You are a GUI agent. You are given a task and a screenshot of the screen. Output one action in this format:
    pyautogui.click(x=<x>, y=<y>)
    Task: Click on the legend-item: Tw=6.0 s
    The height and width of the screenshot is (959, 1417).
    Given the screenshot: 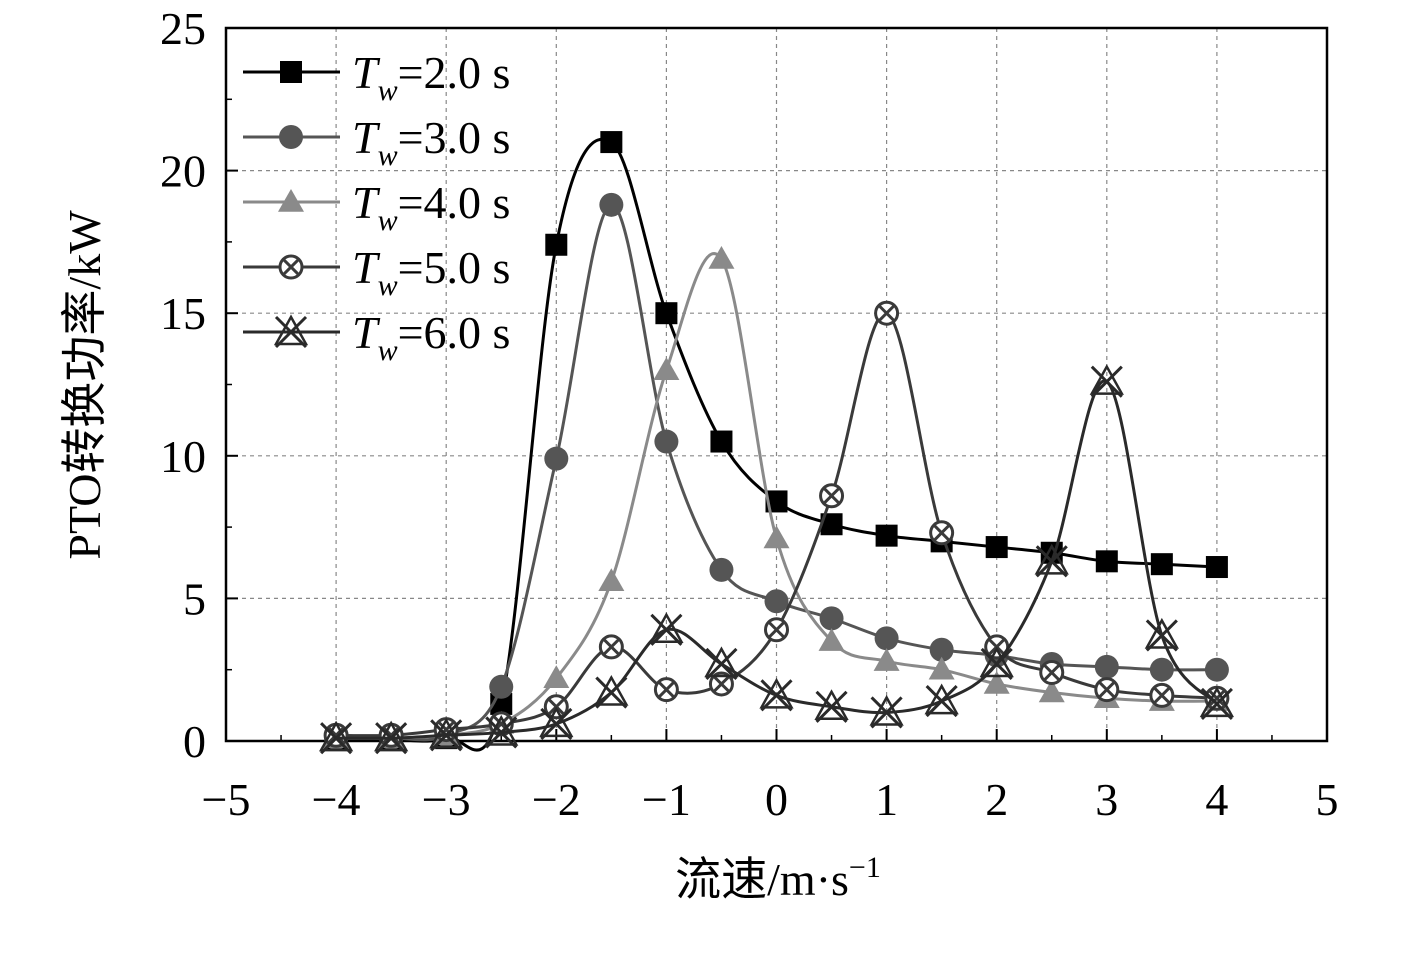 What is the action you would take?
    pyautogui.click(x=376, y=337)
    